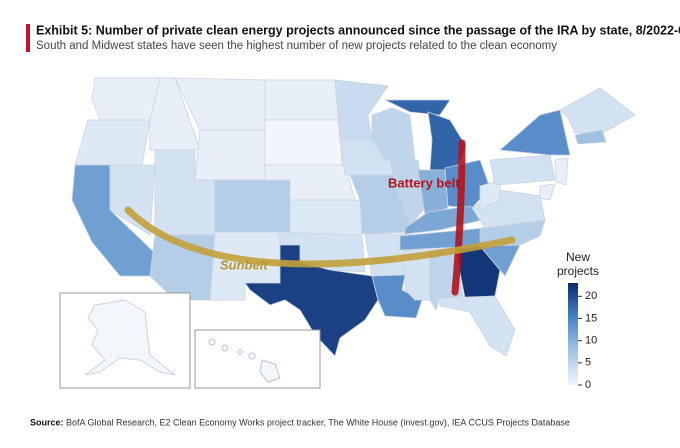 Image resolution: width=680 pixels, height=448 pixels. I want to click on color-bar, so click(573, 334).